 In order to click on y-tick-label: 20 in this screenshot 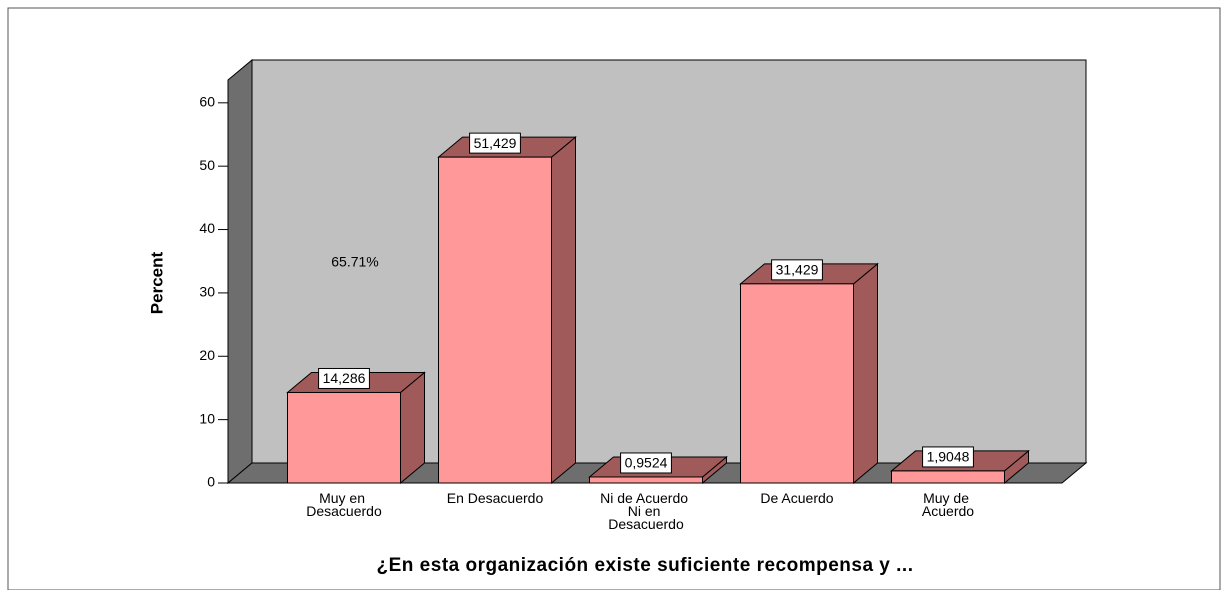, I will do `click(207, 355)`.